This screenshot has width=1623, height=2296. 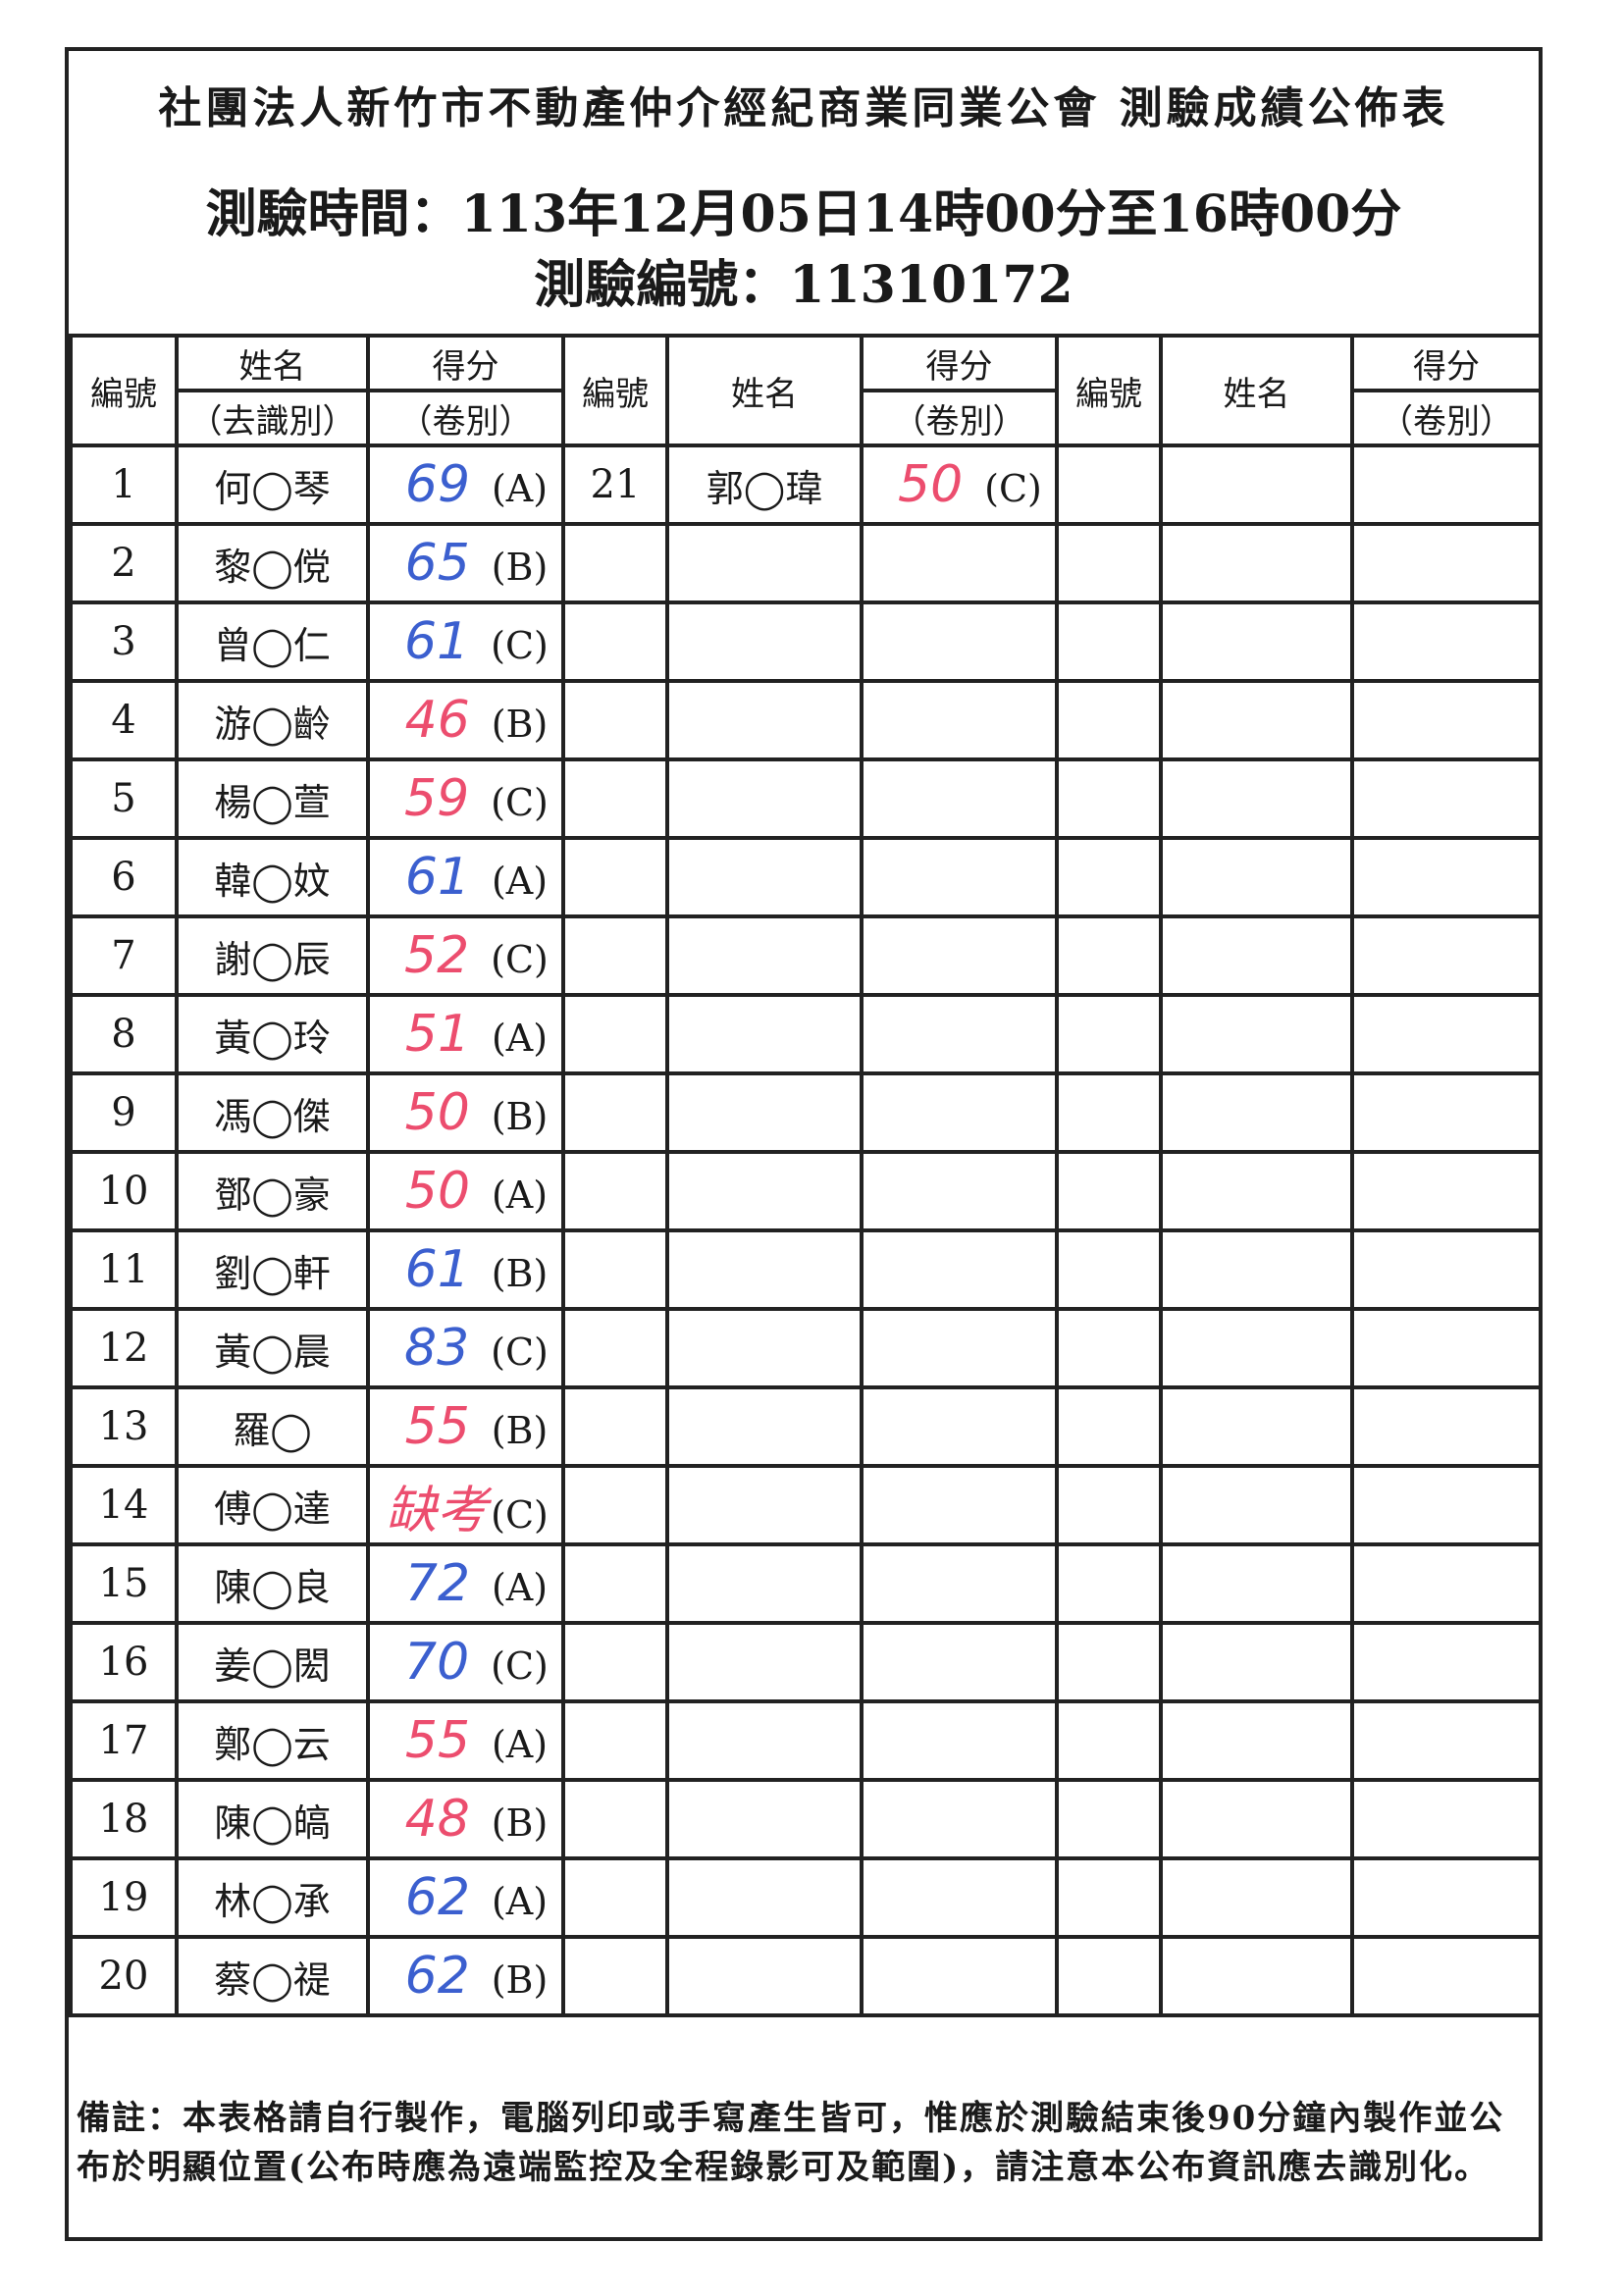 What do you see at coordinates (465, 1505) in the screenshot?
I see `row-score-cell: 缺考(C)` at bounding box center [465, 1505].